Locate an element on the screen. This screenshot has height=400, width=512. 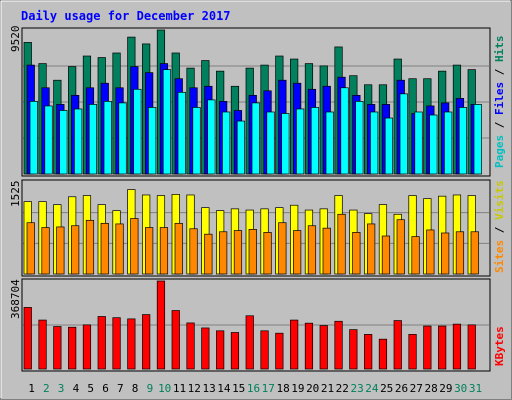
day-label-1: 1 is located at coordinates (31, 388).